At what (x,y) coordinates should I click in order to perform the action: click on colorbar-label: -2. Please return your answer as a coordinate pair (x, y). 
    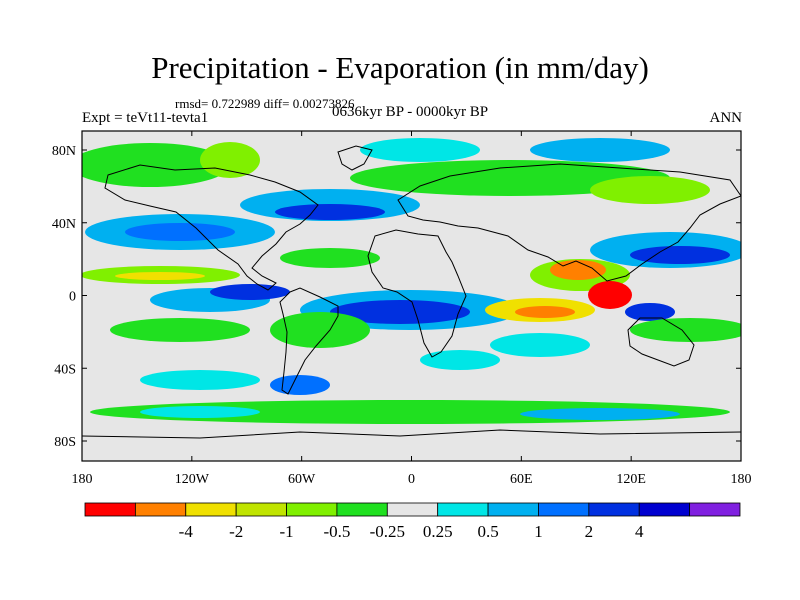
    Looking at the image, I should click on (236, 531).